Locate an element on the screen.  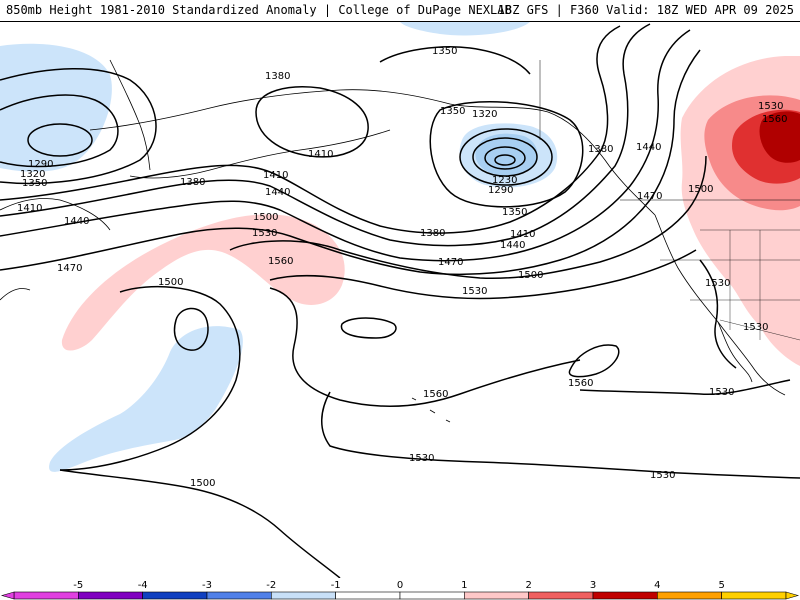
contour-1500-north is located at coordinates (468, 217).